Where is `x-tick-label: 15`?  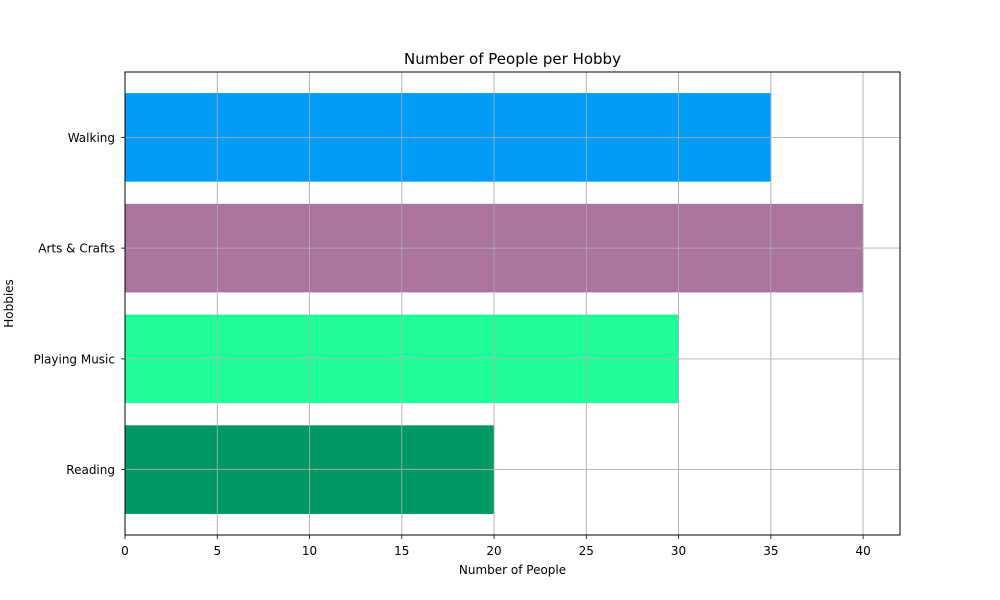 x-tick-label: 15 is located at coordinates (401, 551).